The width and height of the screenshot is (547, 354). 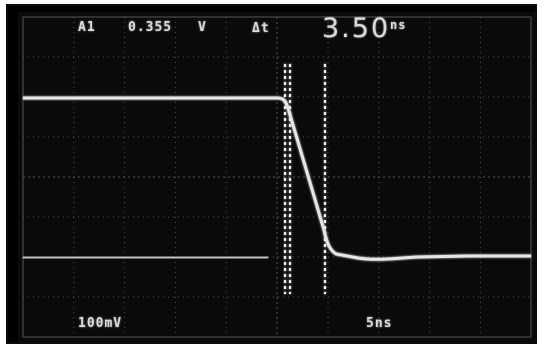 I want to click on time-per-div-readout: 5ns, so click(x=379, y=323).